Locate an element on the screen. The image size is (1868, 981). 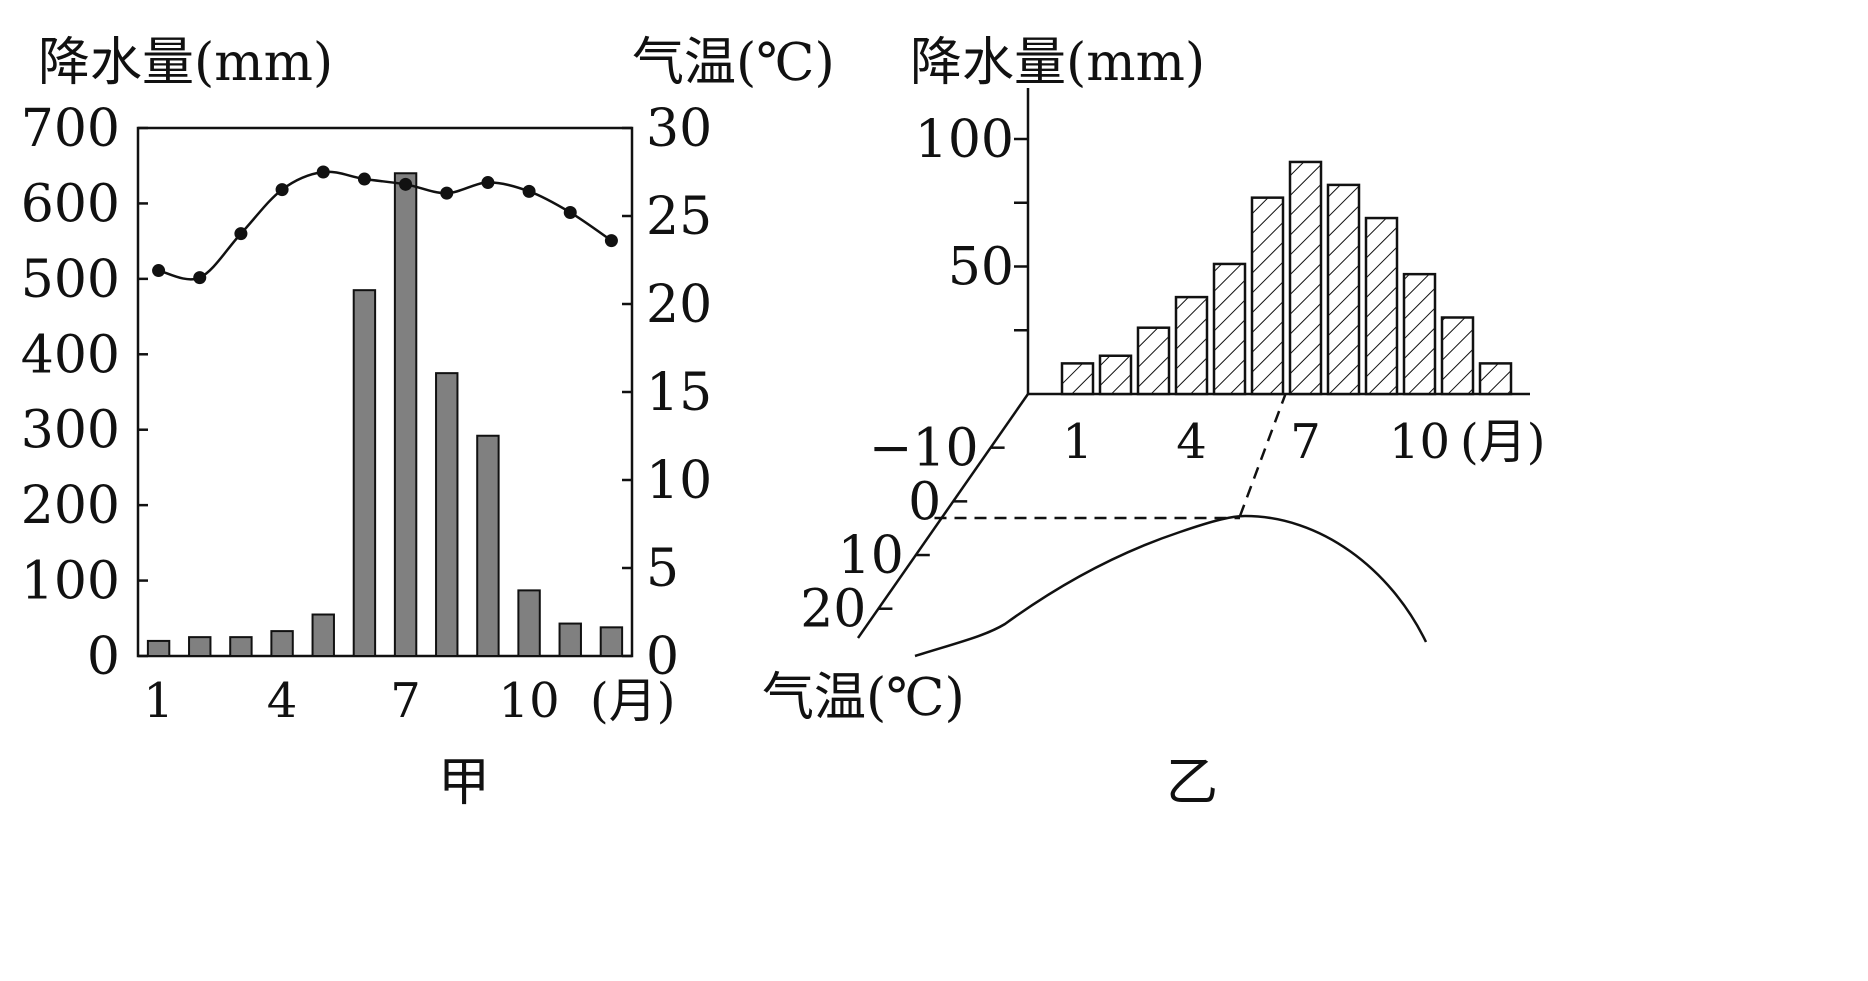
jia-plot-frame is located at coordinates (385, 392).